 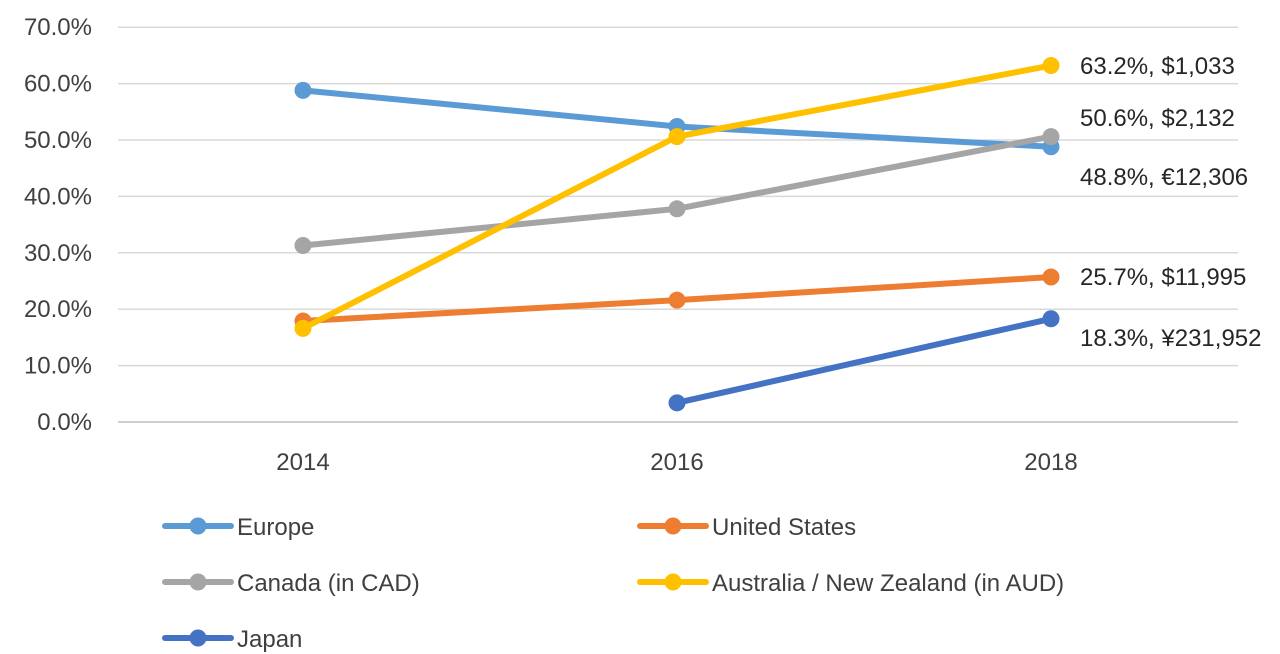 What do you see at coordinates (58, 84) in the screenshot?
I see `y-tick-label: 60.0%` at bounding box center [58, 84].